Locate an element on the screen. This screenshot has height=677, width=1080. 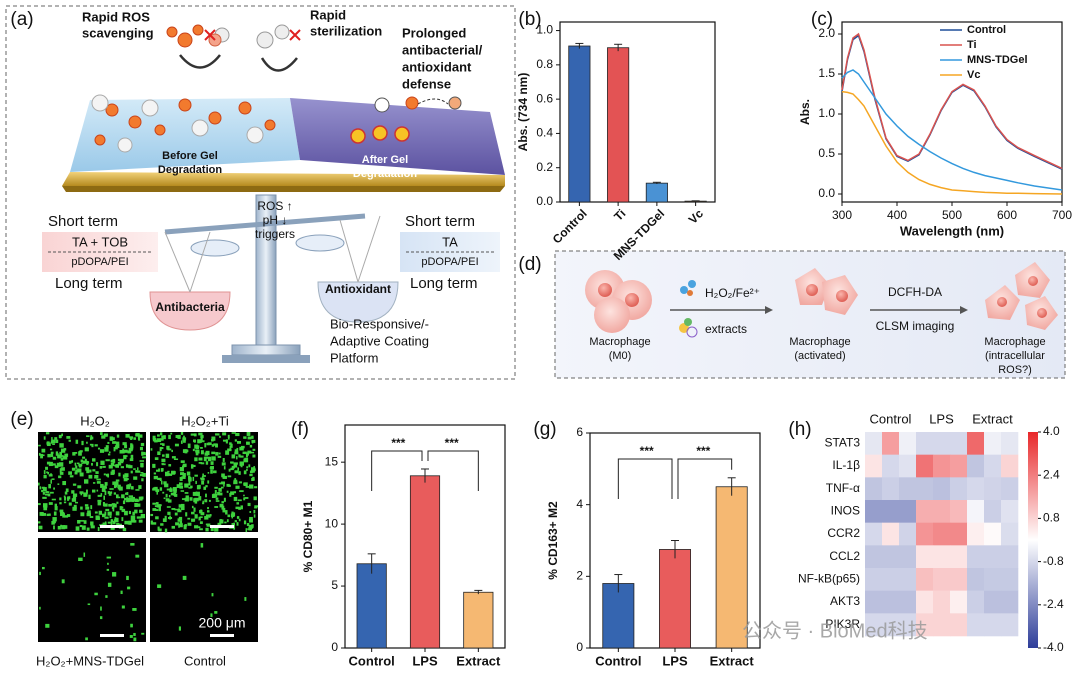
bar is located at coordinates (579, 124).